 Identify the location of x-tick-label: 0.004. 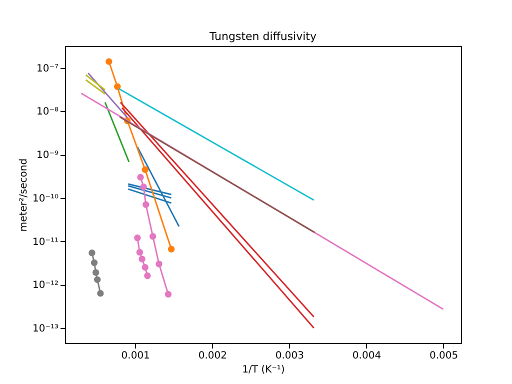
(367, 356).